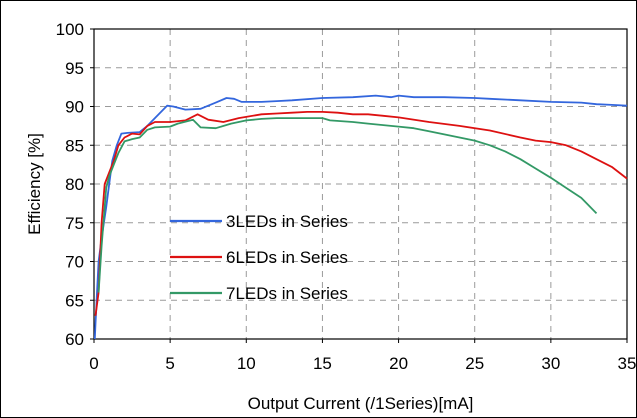 The image size is (637, 418). Describe the element at coordinates (74, 107) in the screenshot. I see `y-tick-label: 90` at that location.